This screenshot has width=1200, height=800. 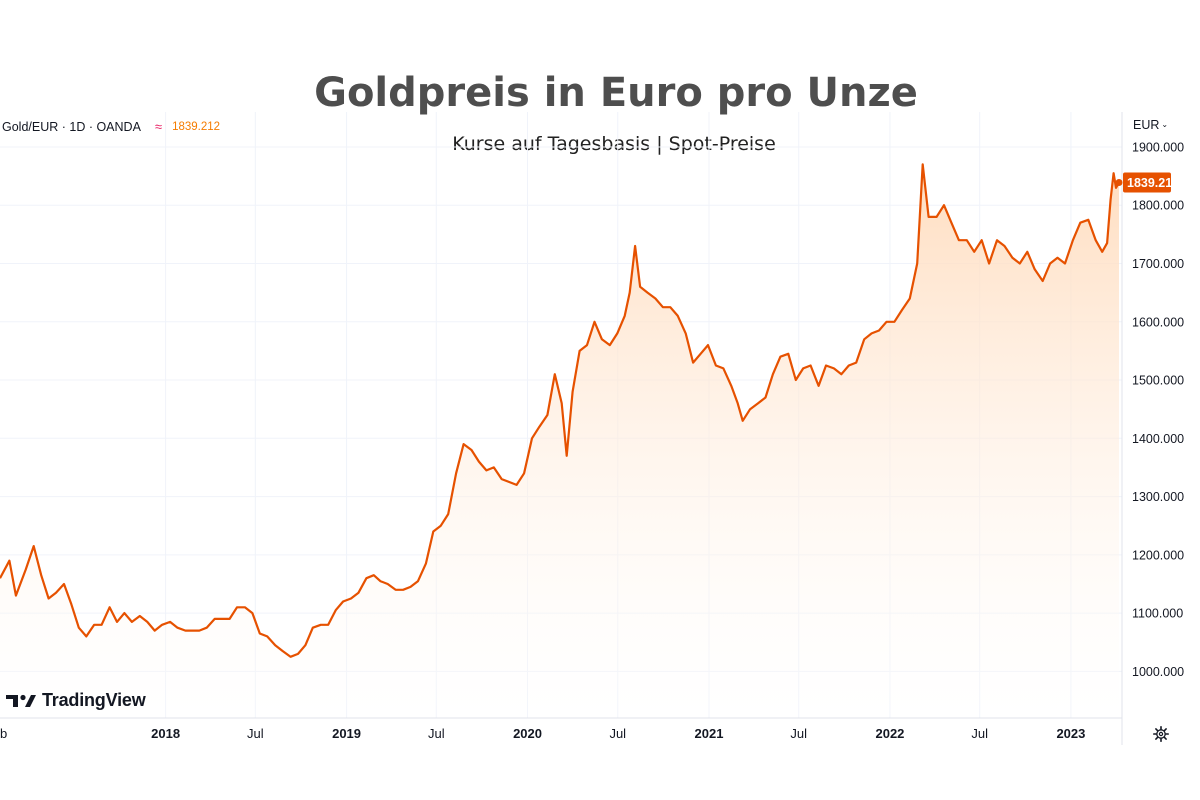 I want to click on current-price-dot, so click(x=1119, y=183).